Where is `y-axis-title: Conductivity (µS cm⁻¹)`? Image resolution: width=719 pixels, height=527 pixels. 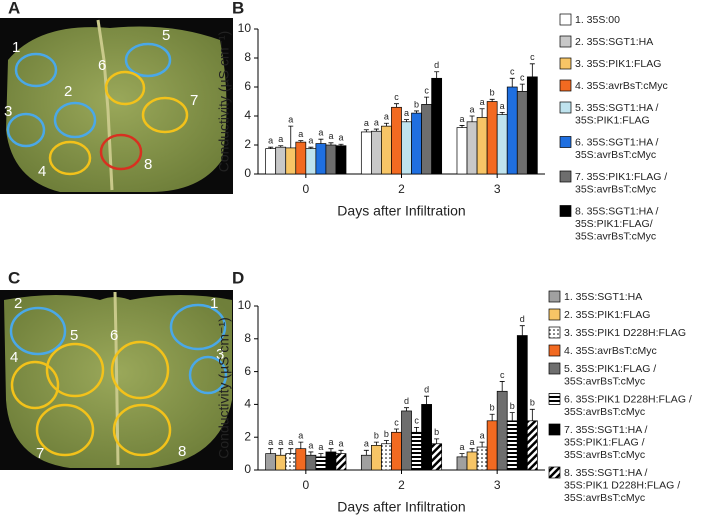 y-axis-title: Conductivity (µS cm⁻¹) is located at coordinates (224, 101).